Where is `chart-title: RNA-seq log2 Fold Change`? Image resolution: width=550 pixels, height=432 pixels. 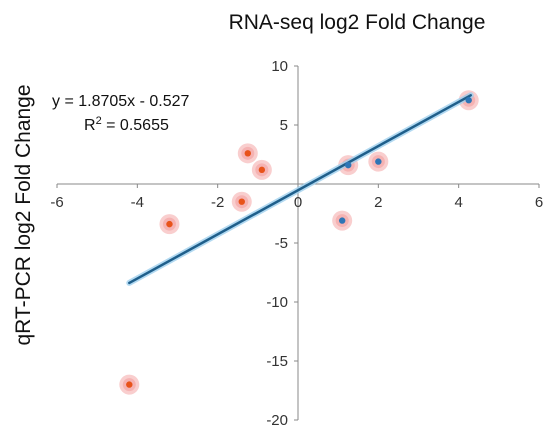
chart-title: RNA-seq log2 Fold Change is located at coordinates (357, 22).